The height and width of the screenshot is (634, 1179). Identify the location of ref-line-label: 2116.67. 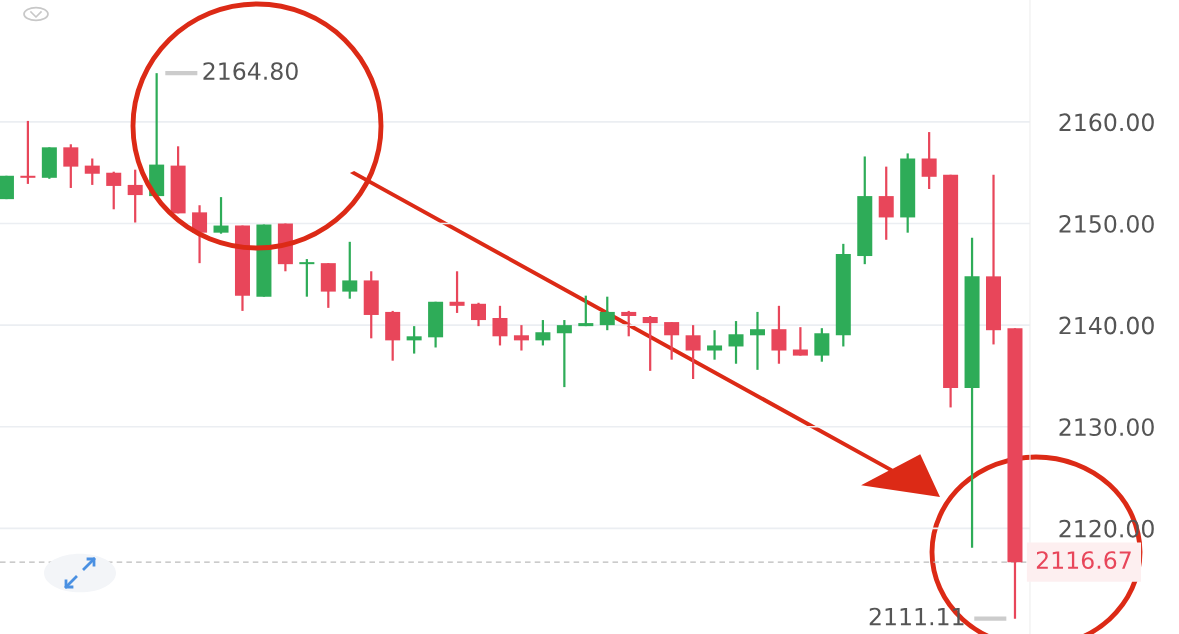
(1083, 560).